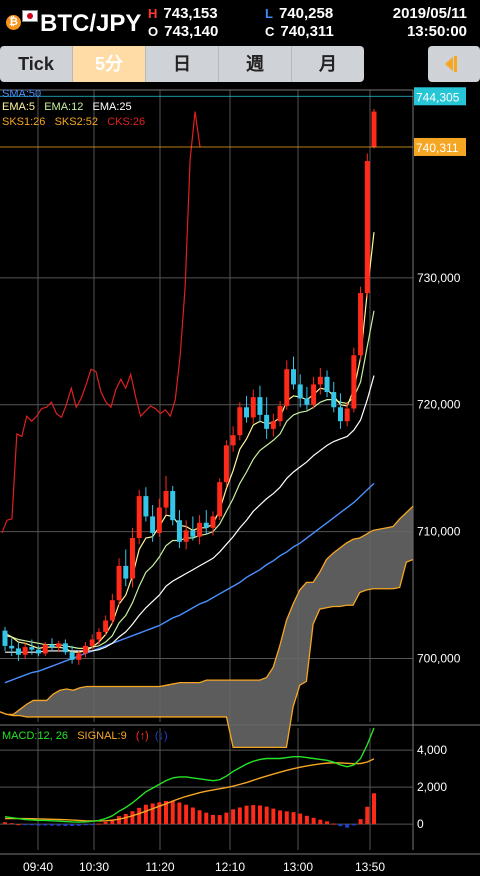 The image size is (480, 876). Describe the element at coordinates (255, 64) in the screenshot. I see `tab-week: 週` at that location.